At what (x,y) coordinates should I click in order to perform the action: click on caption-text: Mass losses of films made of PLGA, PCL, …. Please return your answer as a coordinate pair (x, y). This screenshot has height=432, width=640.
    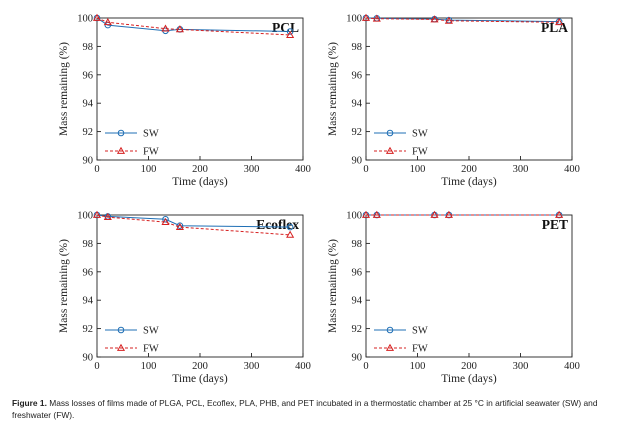
    Looking at the image, I should click on (305, 409).